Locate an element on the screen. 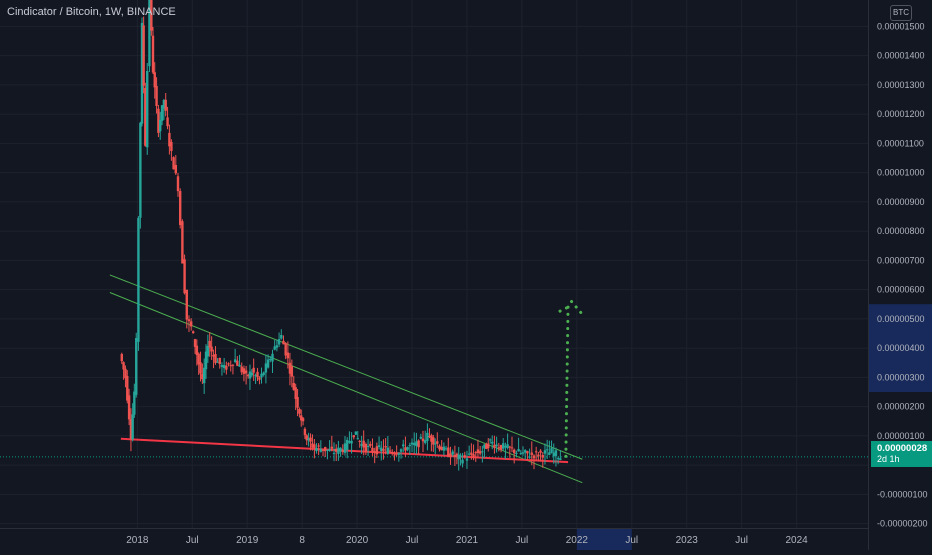 The height and width of the screenshot is (555, 932). y-tick-label: 0.00000300 is located at coordinates (901, 377).